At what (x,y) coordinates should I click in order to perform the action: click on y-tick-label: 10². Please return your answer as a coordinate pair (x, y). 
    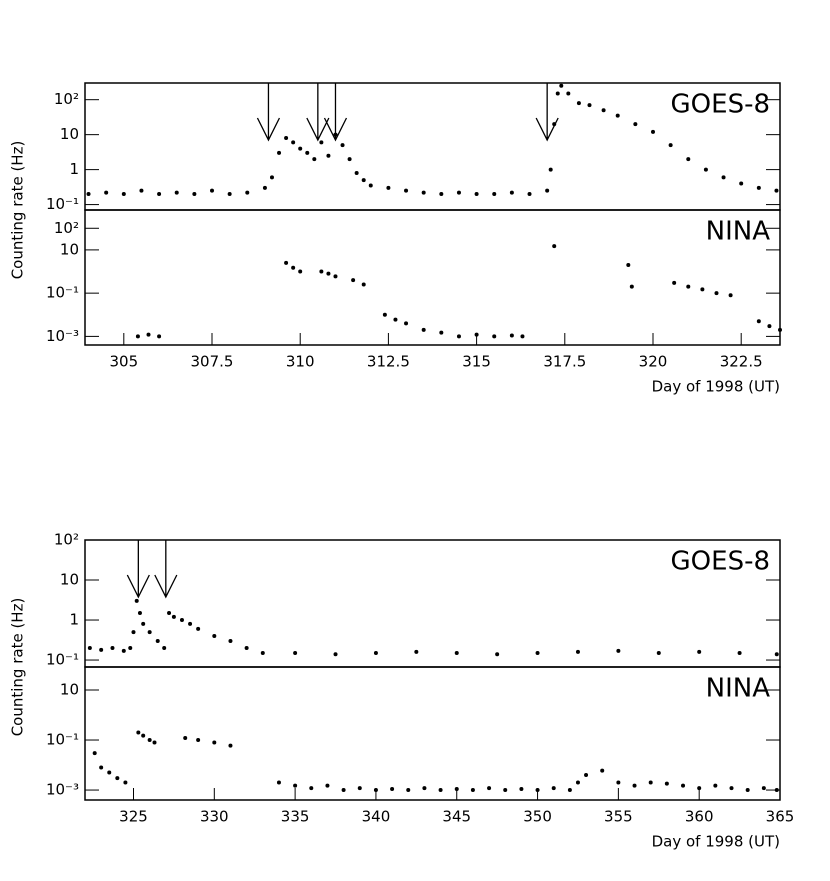
    Looking at the image, I should click on (66, 99).